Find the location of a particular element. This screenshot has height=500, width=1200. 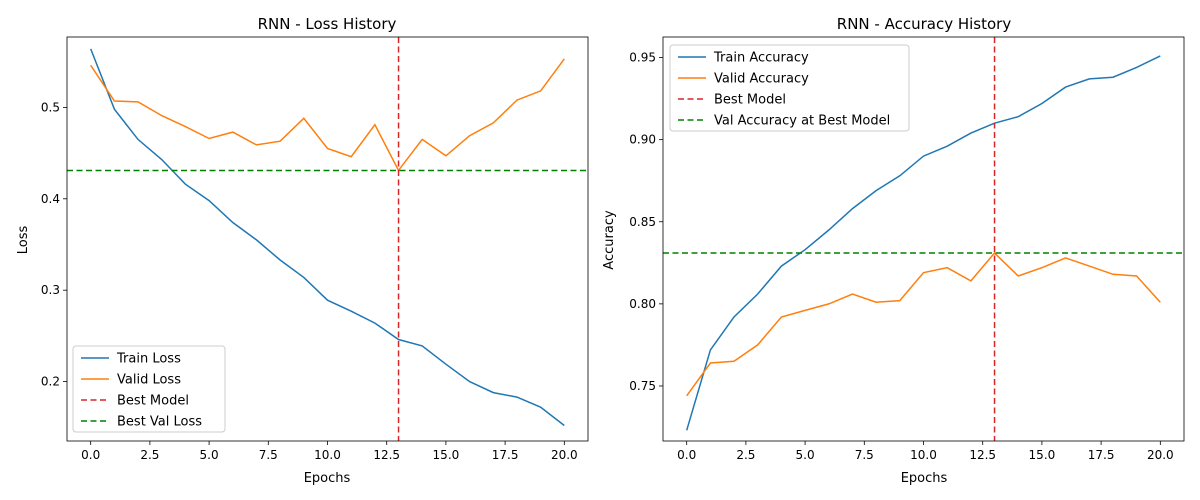

y-tick-label: 0.2 is located at coordinates (50, 382).